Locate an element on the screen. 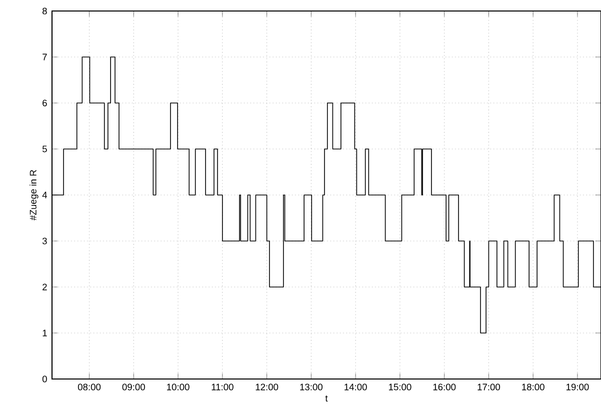 This screenshot has width=601, height=414. x-tick-label: 13:00 is located at coordinates (311, 387).